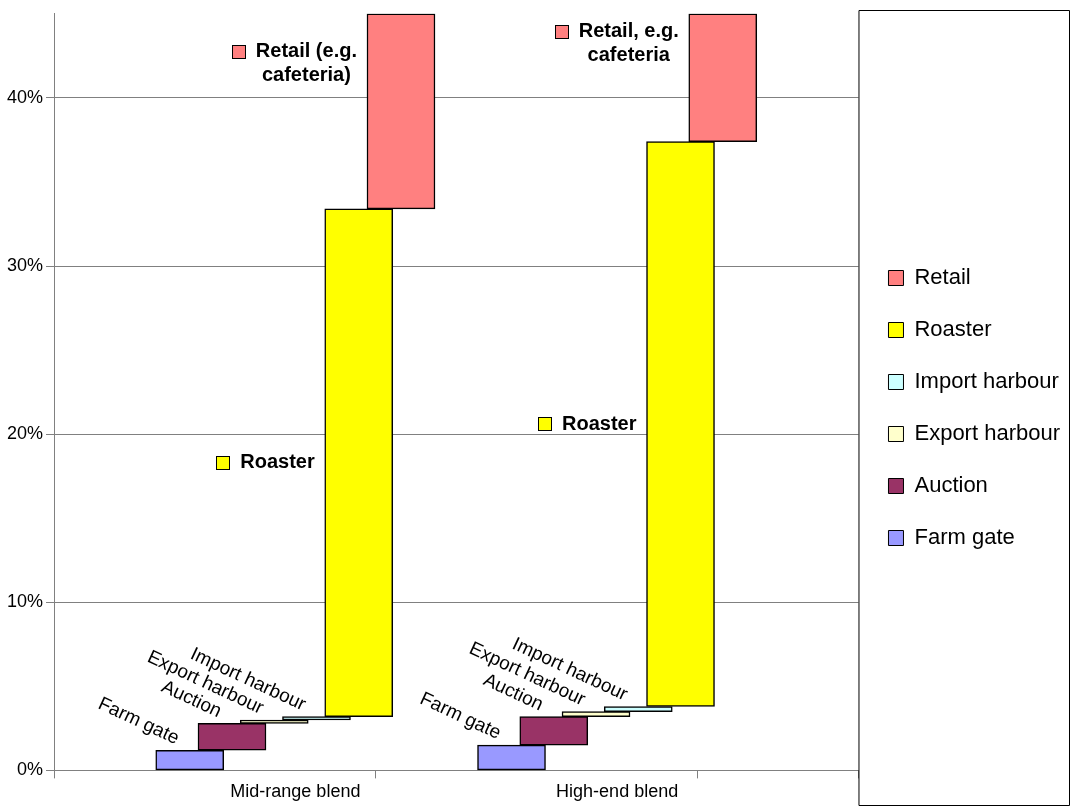 The width and height of the screenshot is (1072, 810). I want to click on y-tick-label: 0%, so click(30, 769).